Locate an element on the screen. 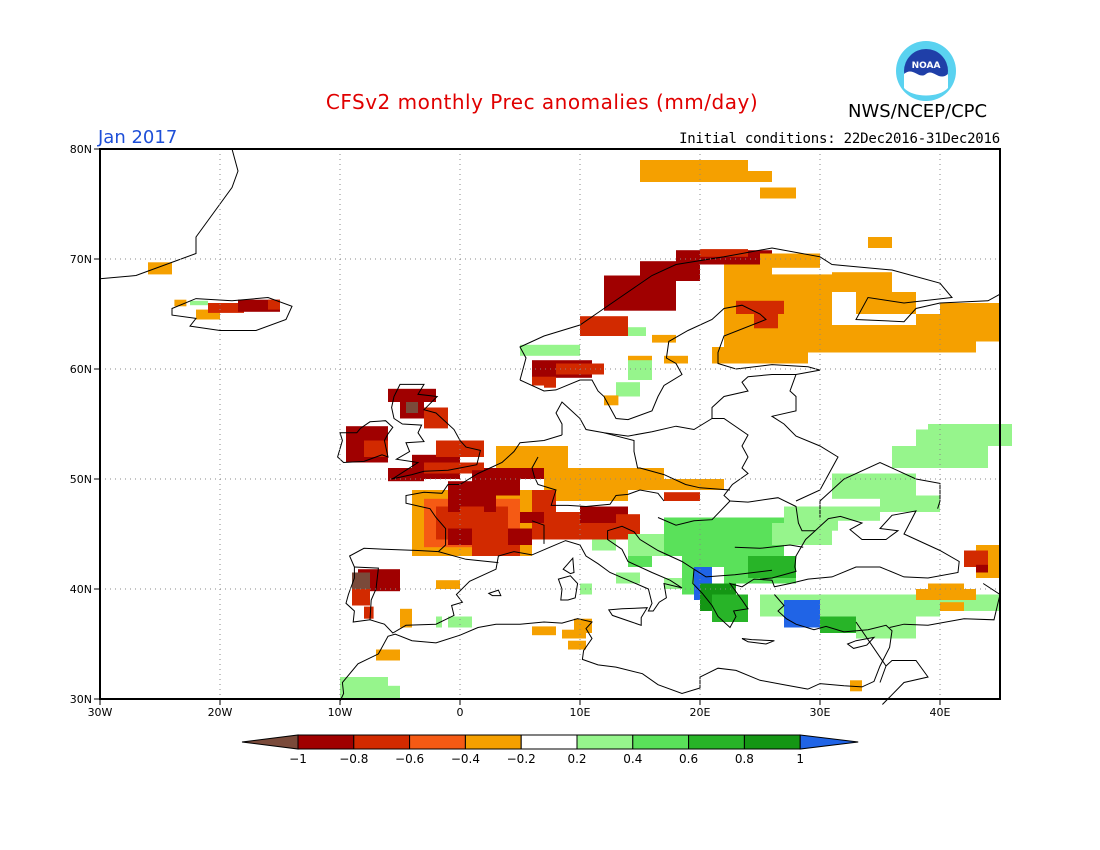  lat-tick-label: 80N is located at coordinates (81, 149).